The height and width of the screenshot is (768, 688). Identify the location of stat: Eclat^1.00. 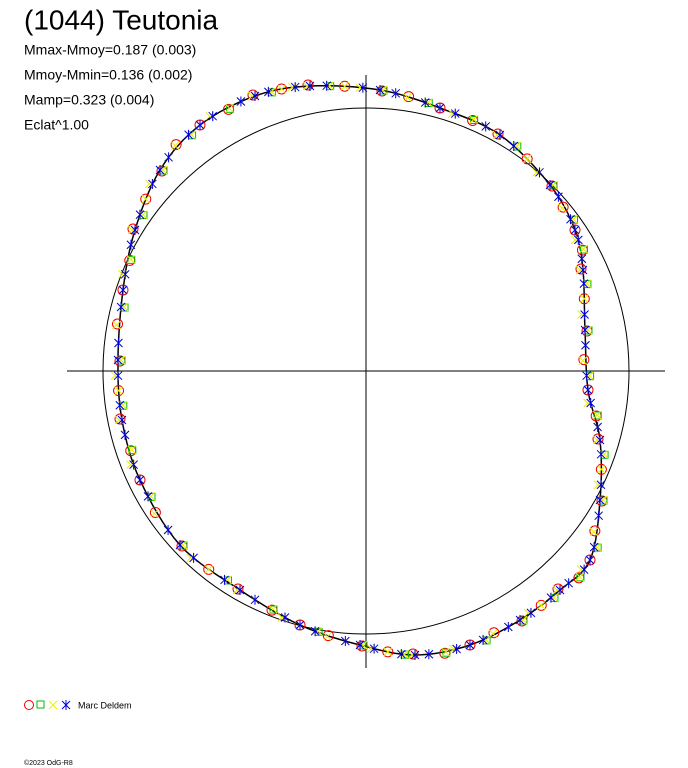
(56, 125).